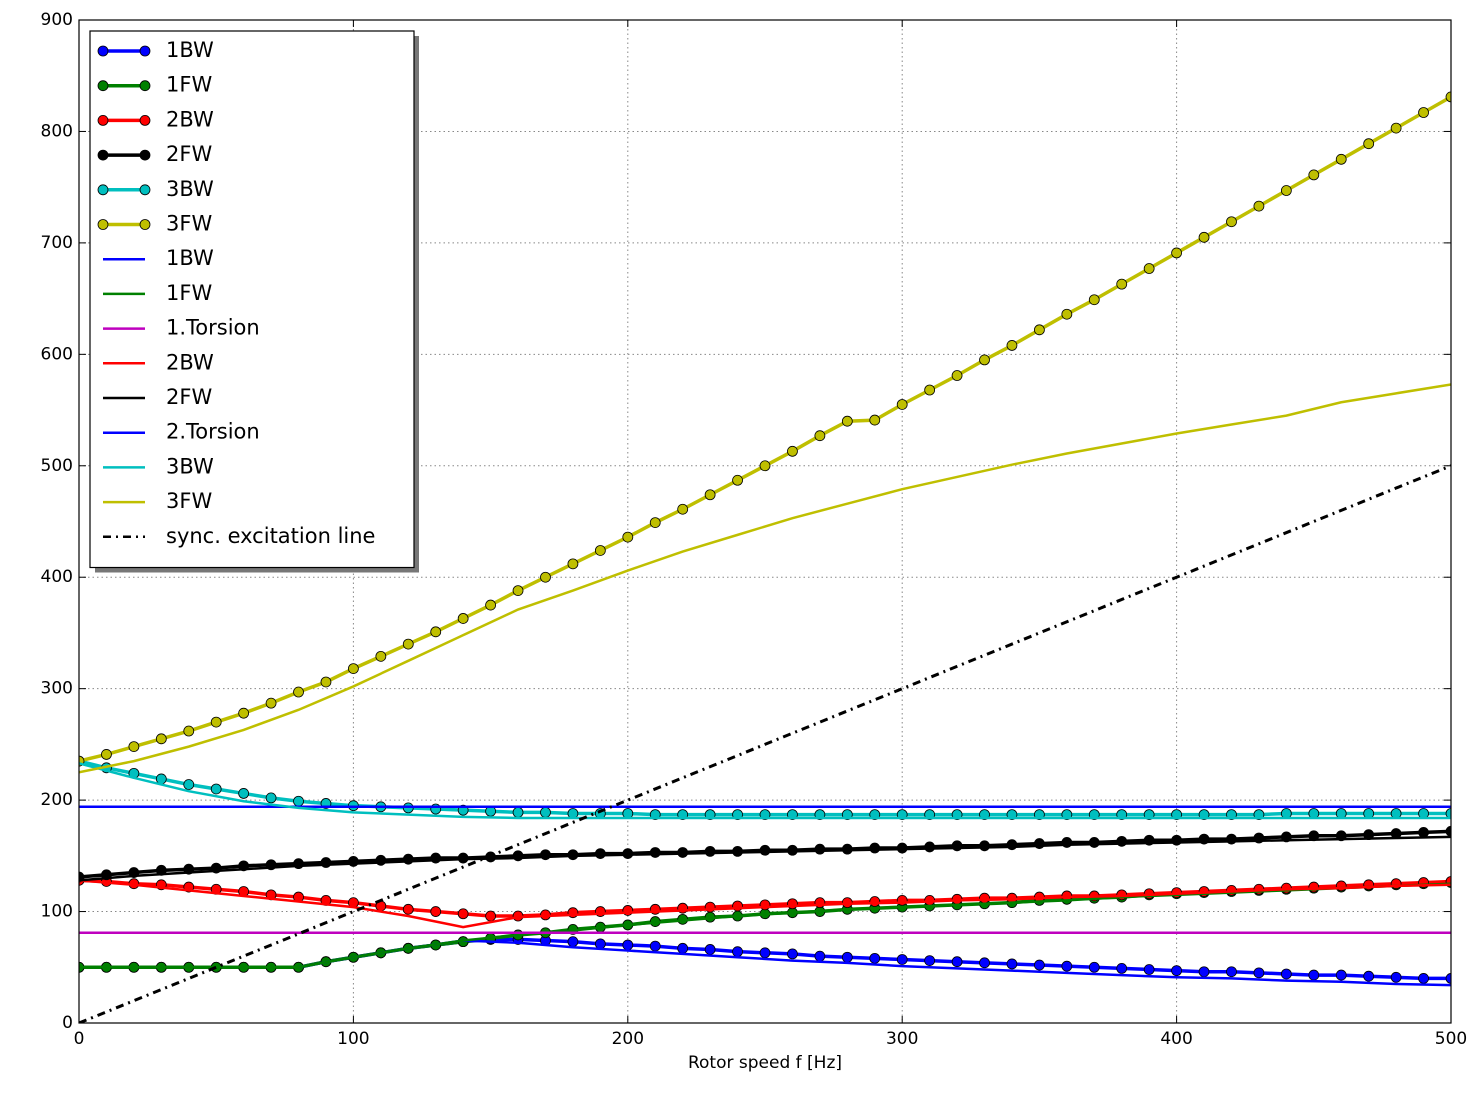  I want to click on x-tick-label: 400, so click(1176, 1039).